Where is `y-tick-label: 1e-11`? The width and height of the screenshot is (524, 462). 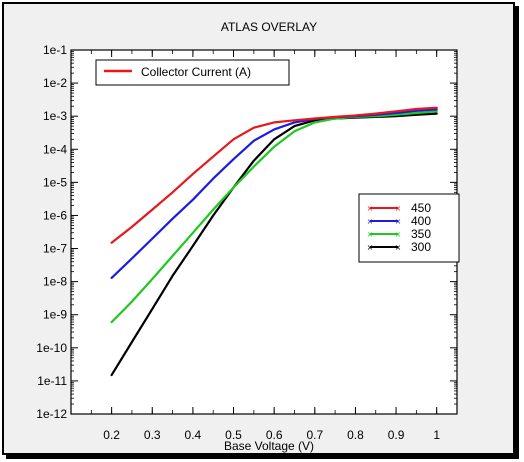
y-tick-label: 1e-11 is located at coordinates (52, 381).